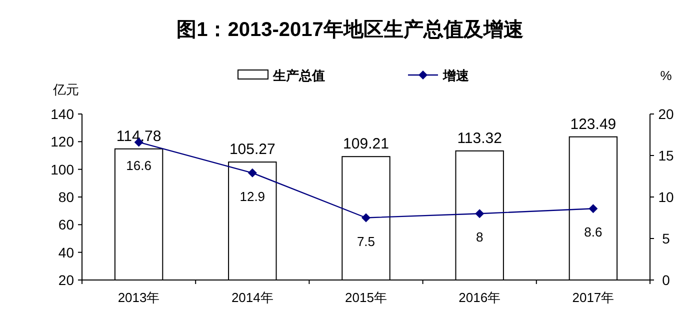  Describe the element at coordinates (366, 241) in the screenshot. I see `data-label: 7.5` at that location.